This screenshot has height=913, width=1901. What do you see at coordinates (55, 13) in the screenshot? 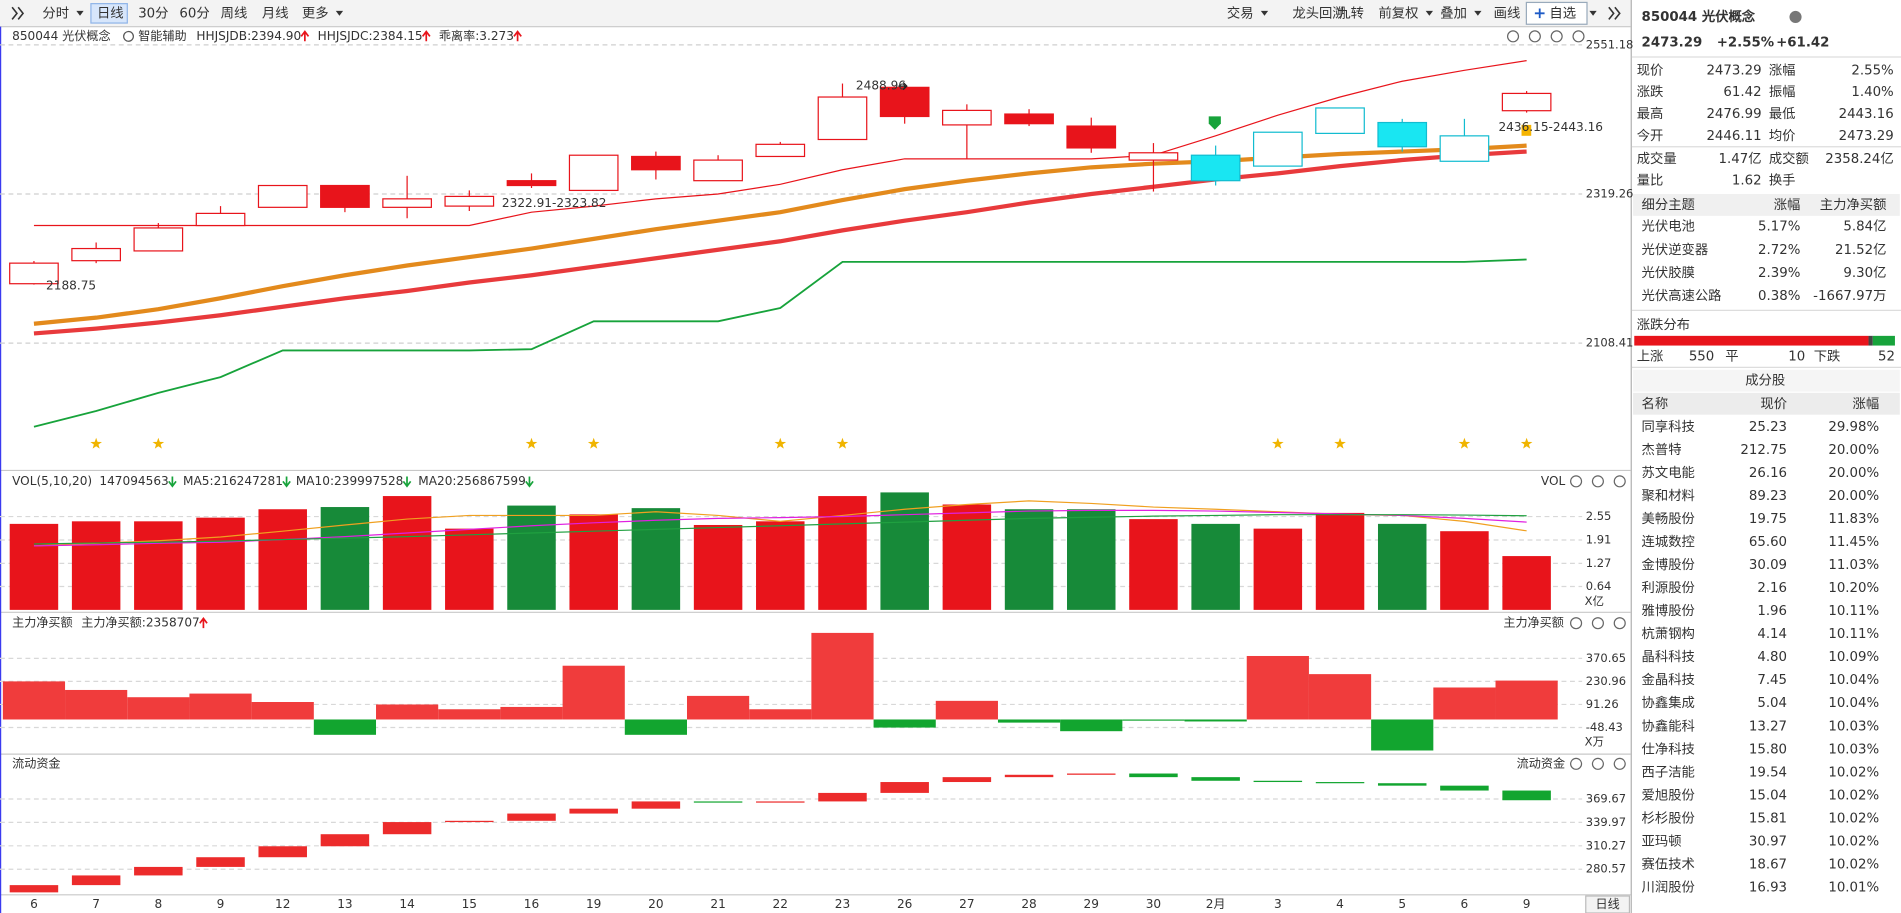
I see `toolbar-button: 分时` at bounding box center [55, 13].